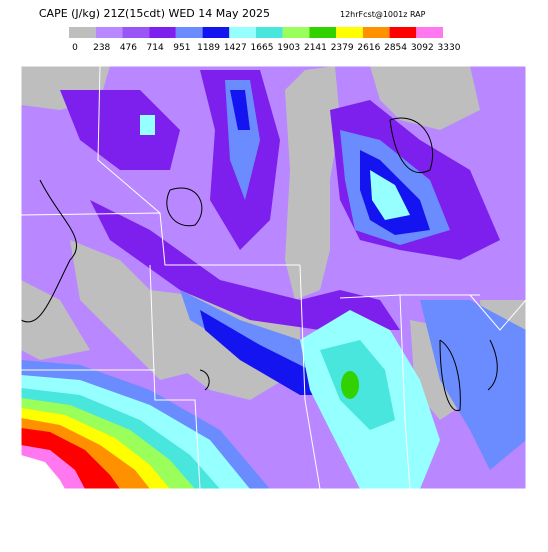  What do you see at coordinates (449, 48) in the screenshot?
I see `legend-label: 3330` at bounding box center [449, 48].